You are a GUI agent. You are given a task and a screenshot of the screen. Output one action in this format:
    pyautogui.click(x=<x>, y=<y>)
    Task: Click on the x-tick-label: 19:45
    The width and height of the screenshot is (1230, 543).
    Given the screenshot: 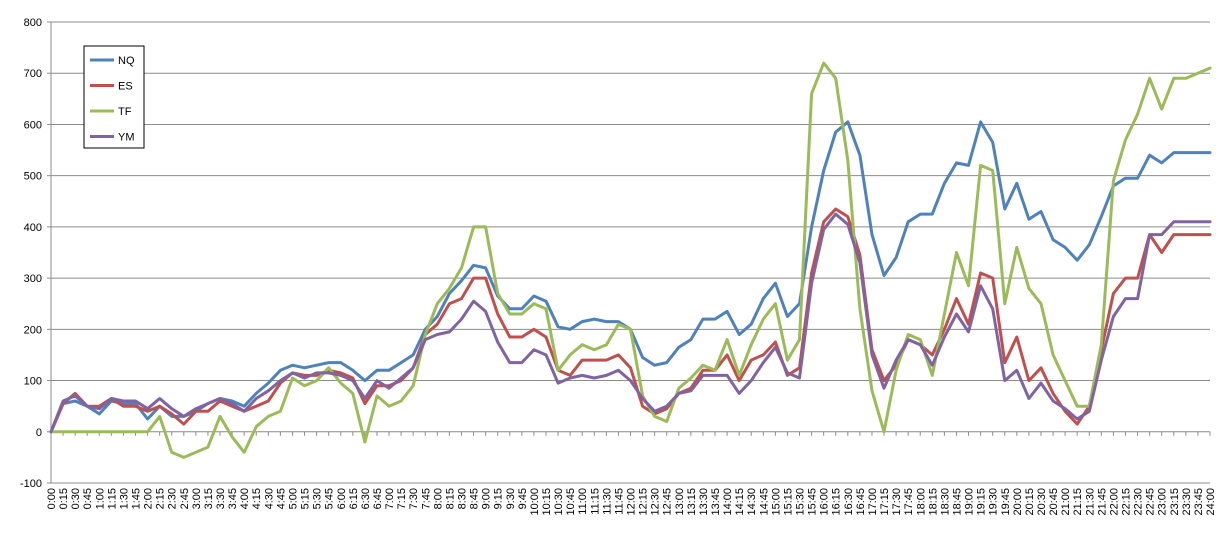 What is the action you would take?
    pyautogui.click(x=1006, y=502)
    